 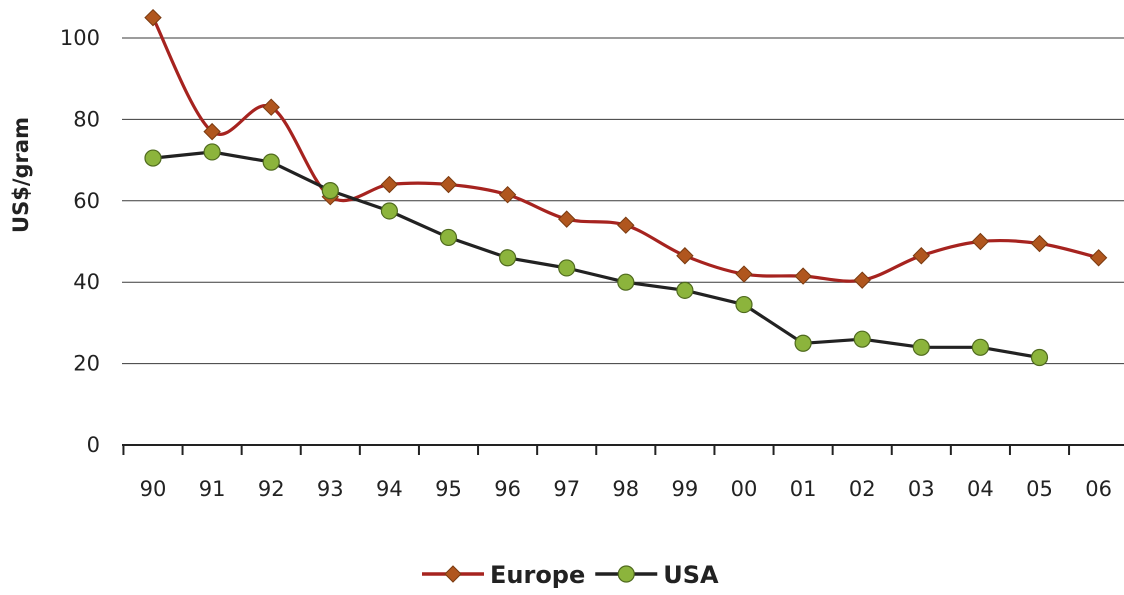 I want to click on y-axis-tick-labels: 0 20 40 60 80 100, so click(x=80, y=241).